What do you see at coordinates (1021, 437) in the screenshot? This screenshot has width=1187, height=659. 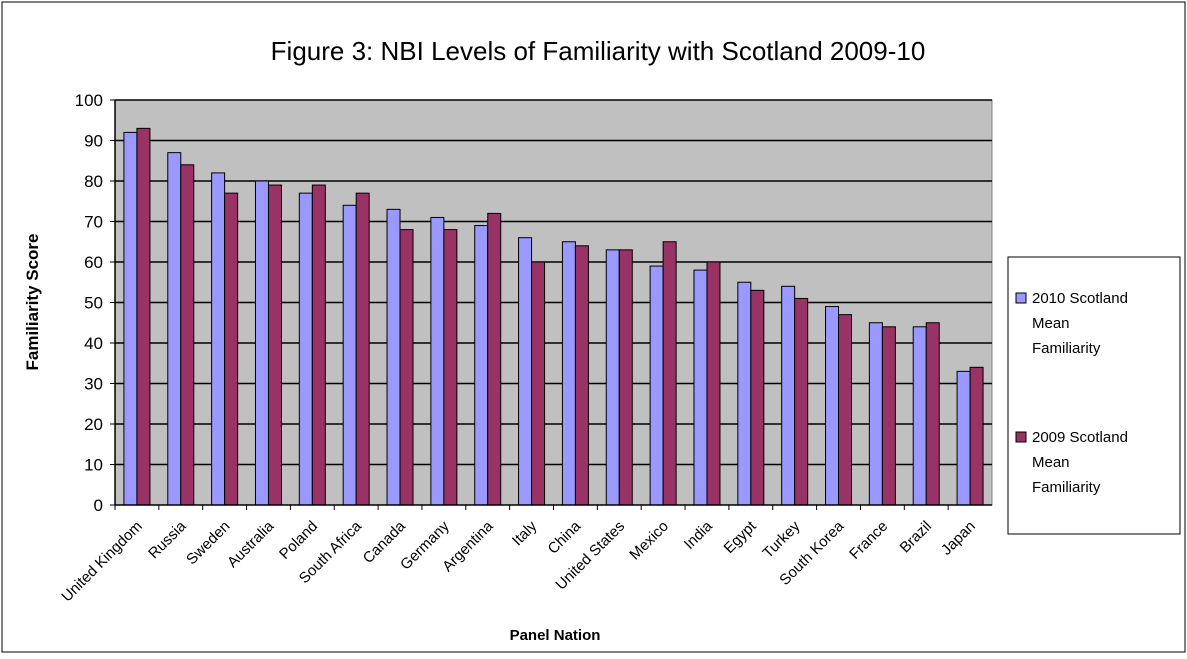 I see `legend-swatch-2009` at bounding box center [1021, 437].